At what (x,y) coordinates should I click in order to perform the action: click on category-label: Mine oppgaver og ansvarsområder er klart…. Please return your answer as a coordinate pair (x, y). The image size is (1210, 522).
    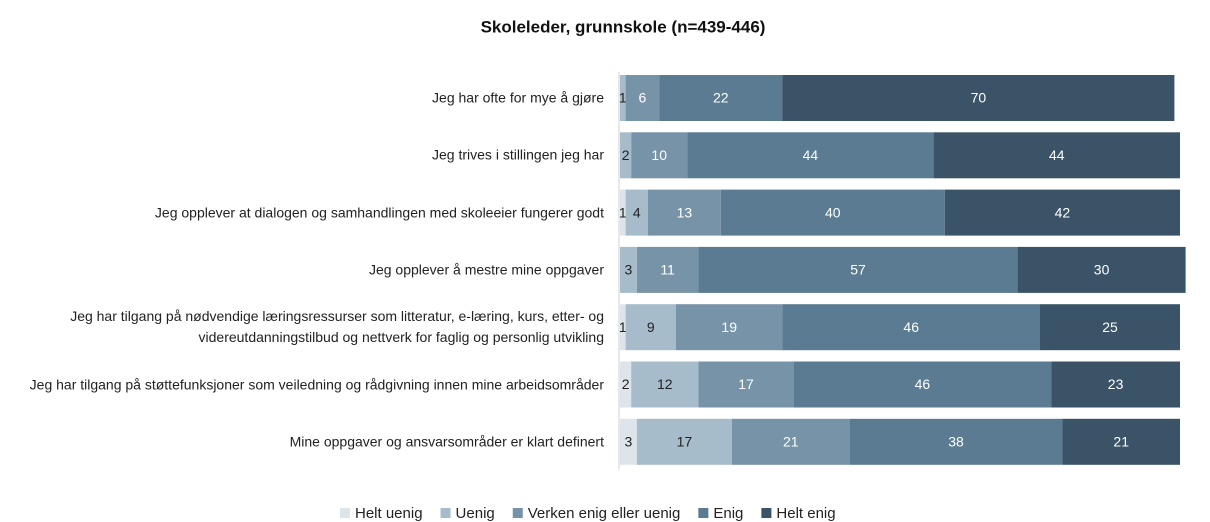
    Looking at the image, I should click on (446, 441).